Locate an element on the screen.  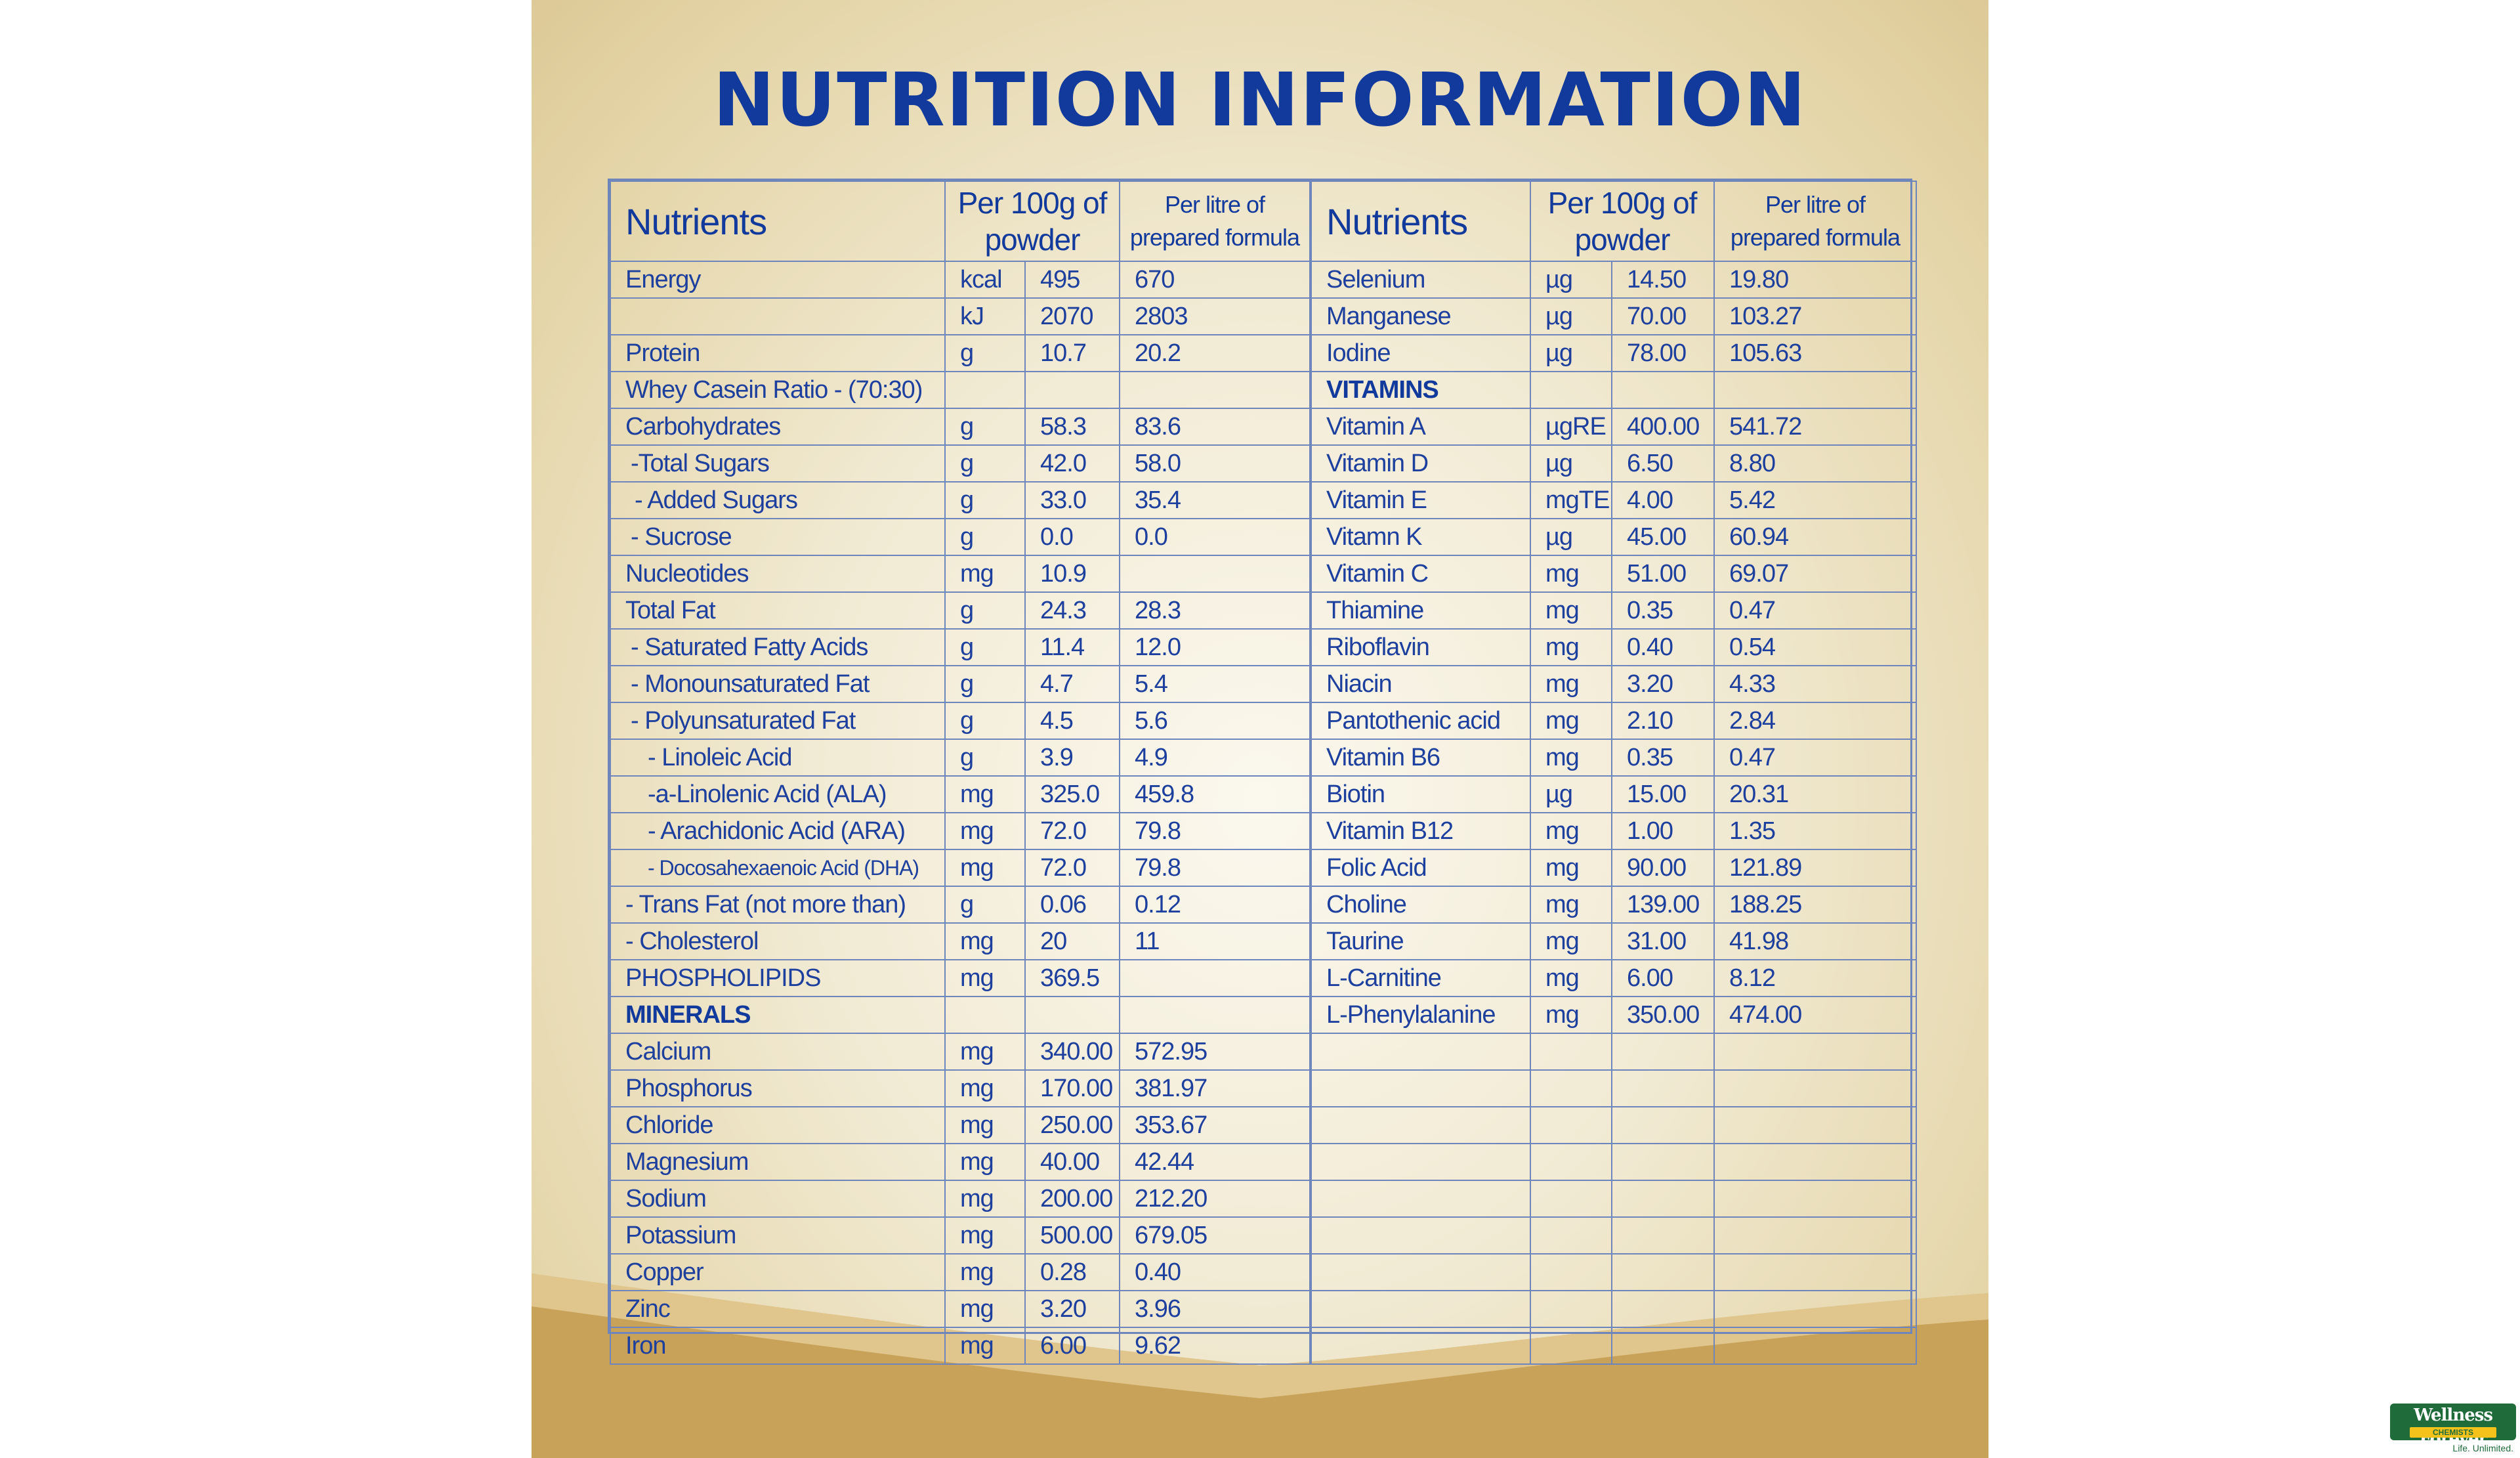
nutrient-name: Vitamn K is located at coordinates (1421, 537).